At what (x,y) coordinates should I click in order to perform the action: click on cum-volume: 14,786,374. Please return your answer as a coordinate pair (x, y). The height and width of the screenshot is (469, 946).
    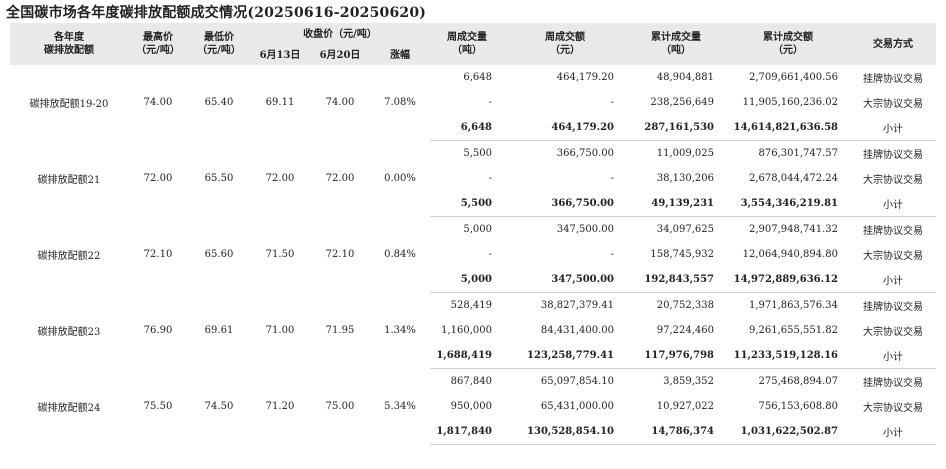
    Looking at the image, I should click on (676, 432).